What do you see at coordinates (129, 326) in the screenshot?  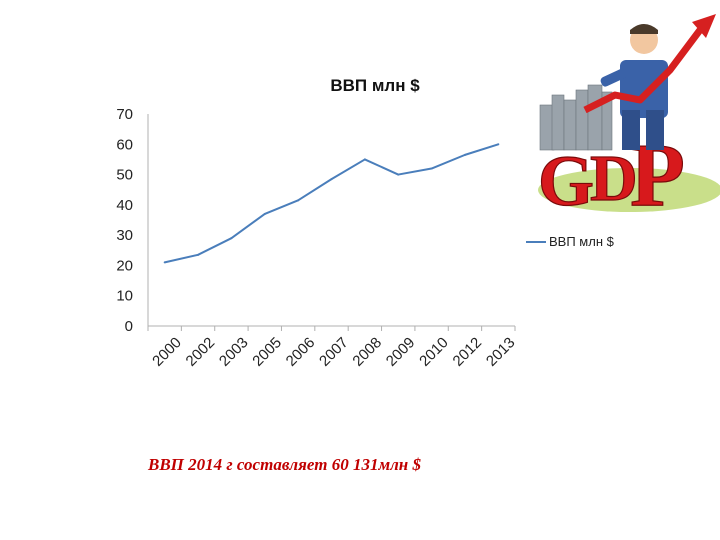 I see `y-tick-label: 0` at bounding box center [129, 326].